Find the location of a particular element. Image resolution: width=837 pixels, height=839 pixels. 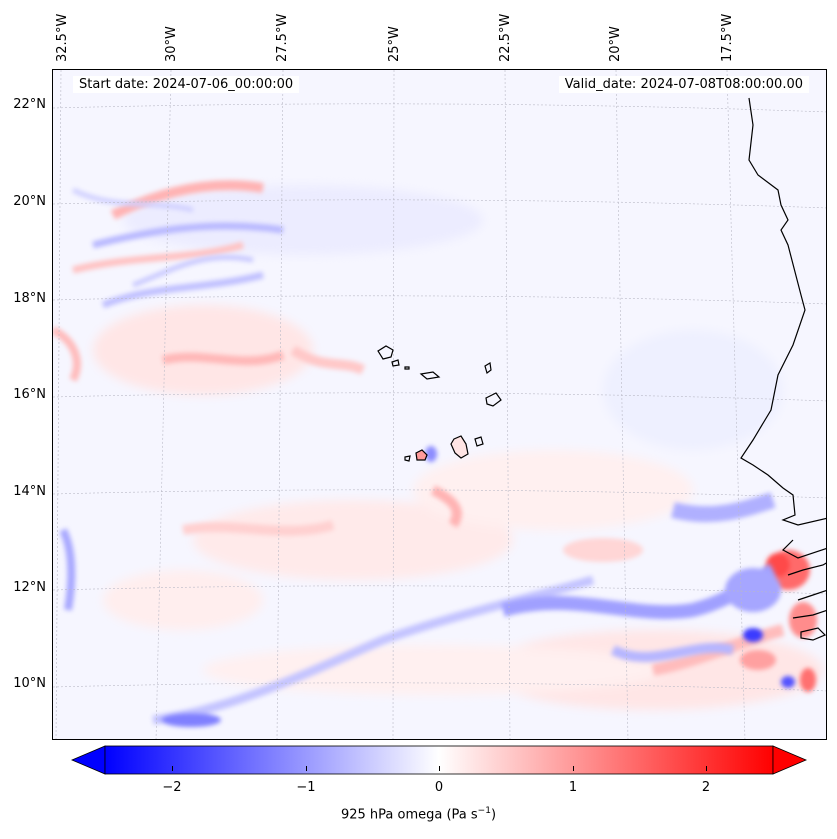

start-date-label: Start date: 2024-07-06_00:00:00 is located at coordinates (186, 84).